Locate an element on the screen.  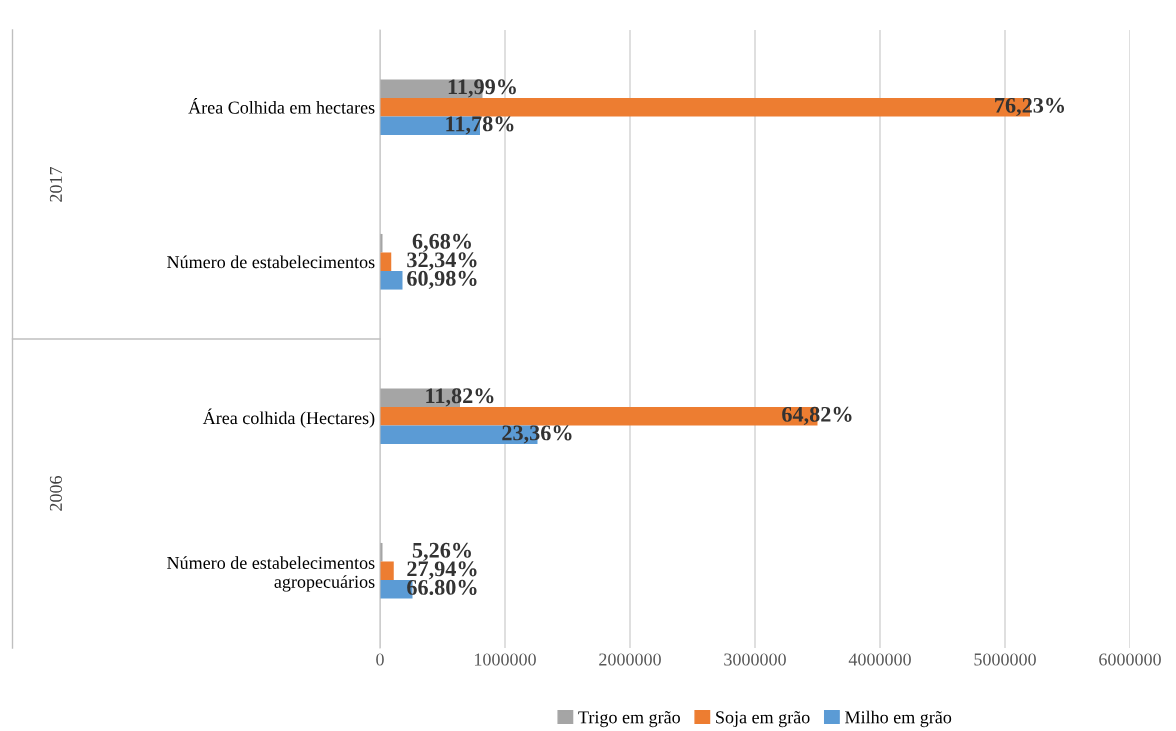
x-tick-label: 6000000 is located at coordinates (1130, 659).